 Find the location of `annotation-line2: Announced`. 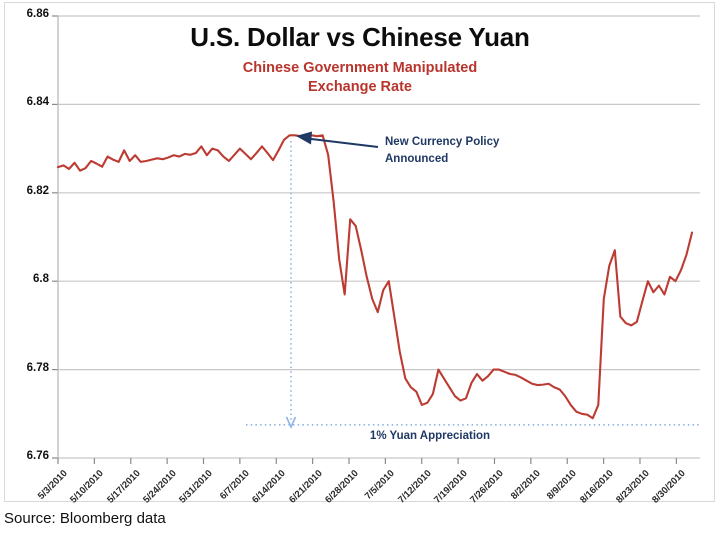

annotation-line2: Announced is located at coordinates (417, 159).